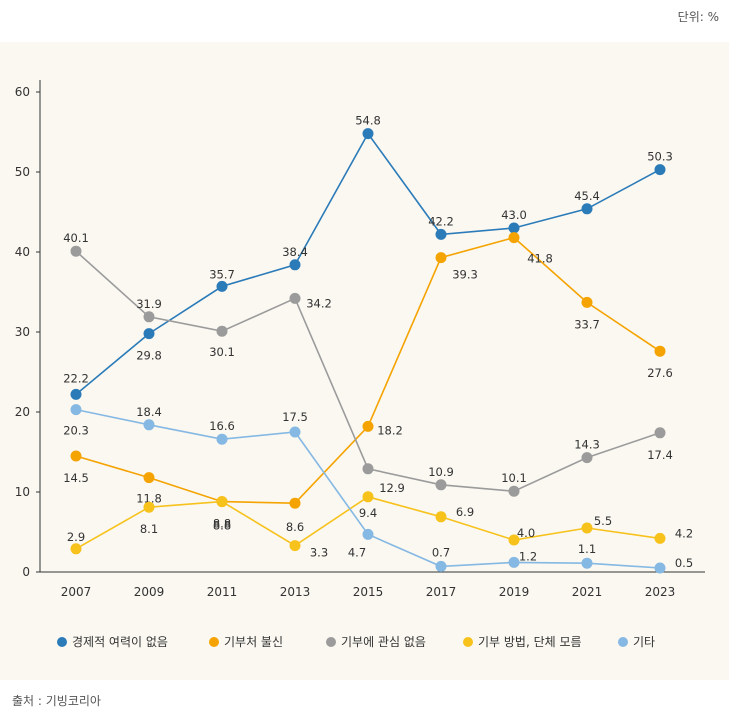  What do you see at coordinates (368, 592) in the screenshot?
I see `x-tick-label: 2015` at bounding box center [368, 592].